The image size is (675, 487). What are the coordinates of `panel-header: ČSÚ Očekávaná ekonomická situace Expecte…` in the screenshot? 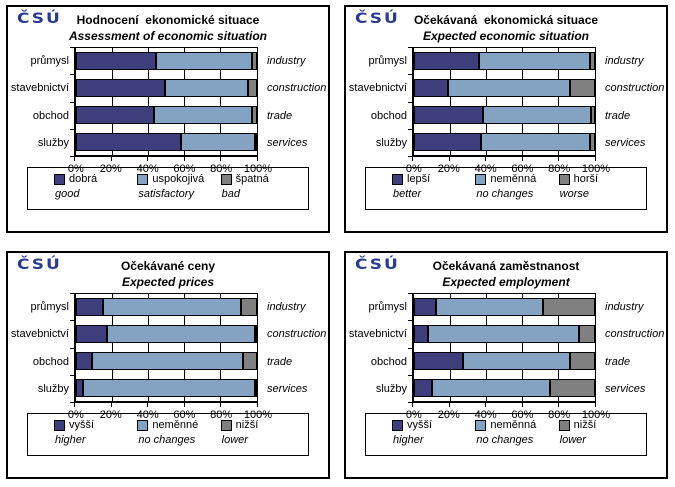 It's located at (506, 27).